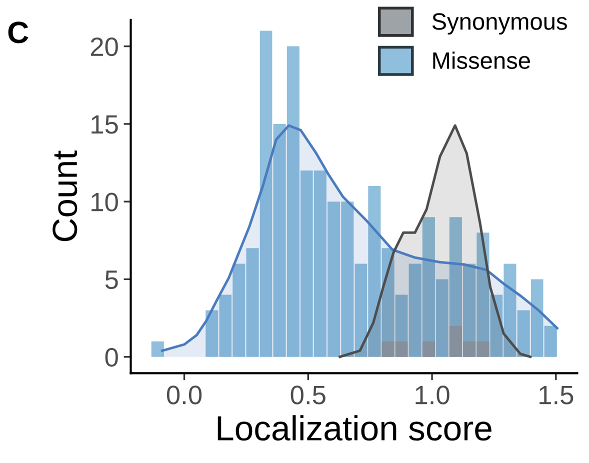 The width and height of the screenshot is (589, 463). What do you see at coordinates (18, 33) in the screenshot?
I see `text: C` at bounding box center [18, 33].